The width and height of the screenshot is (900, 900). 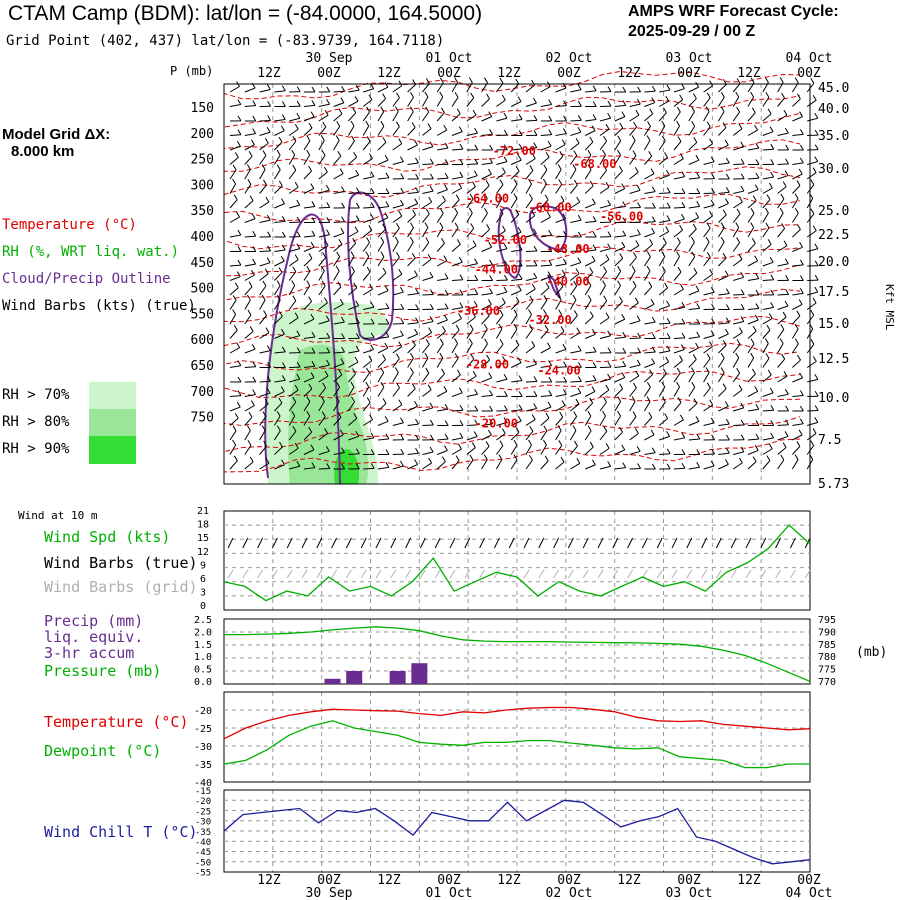 What do you see at coordinates (629, 73) in the screenshot?
I see `top-time-label: 12Z` at bounding box center [629, 73].